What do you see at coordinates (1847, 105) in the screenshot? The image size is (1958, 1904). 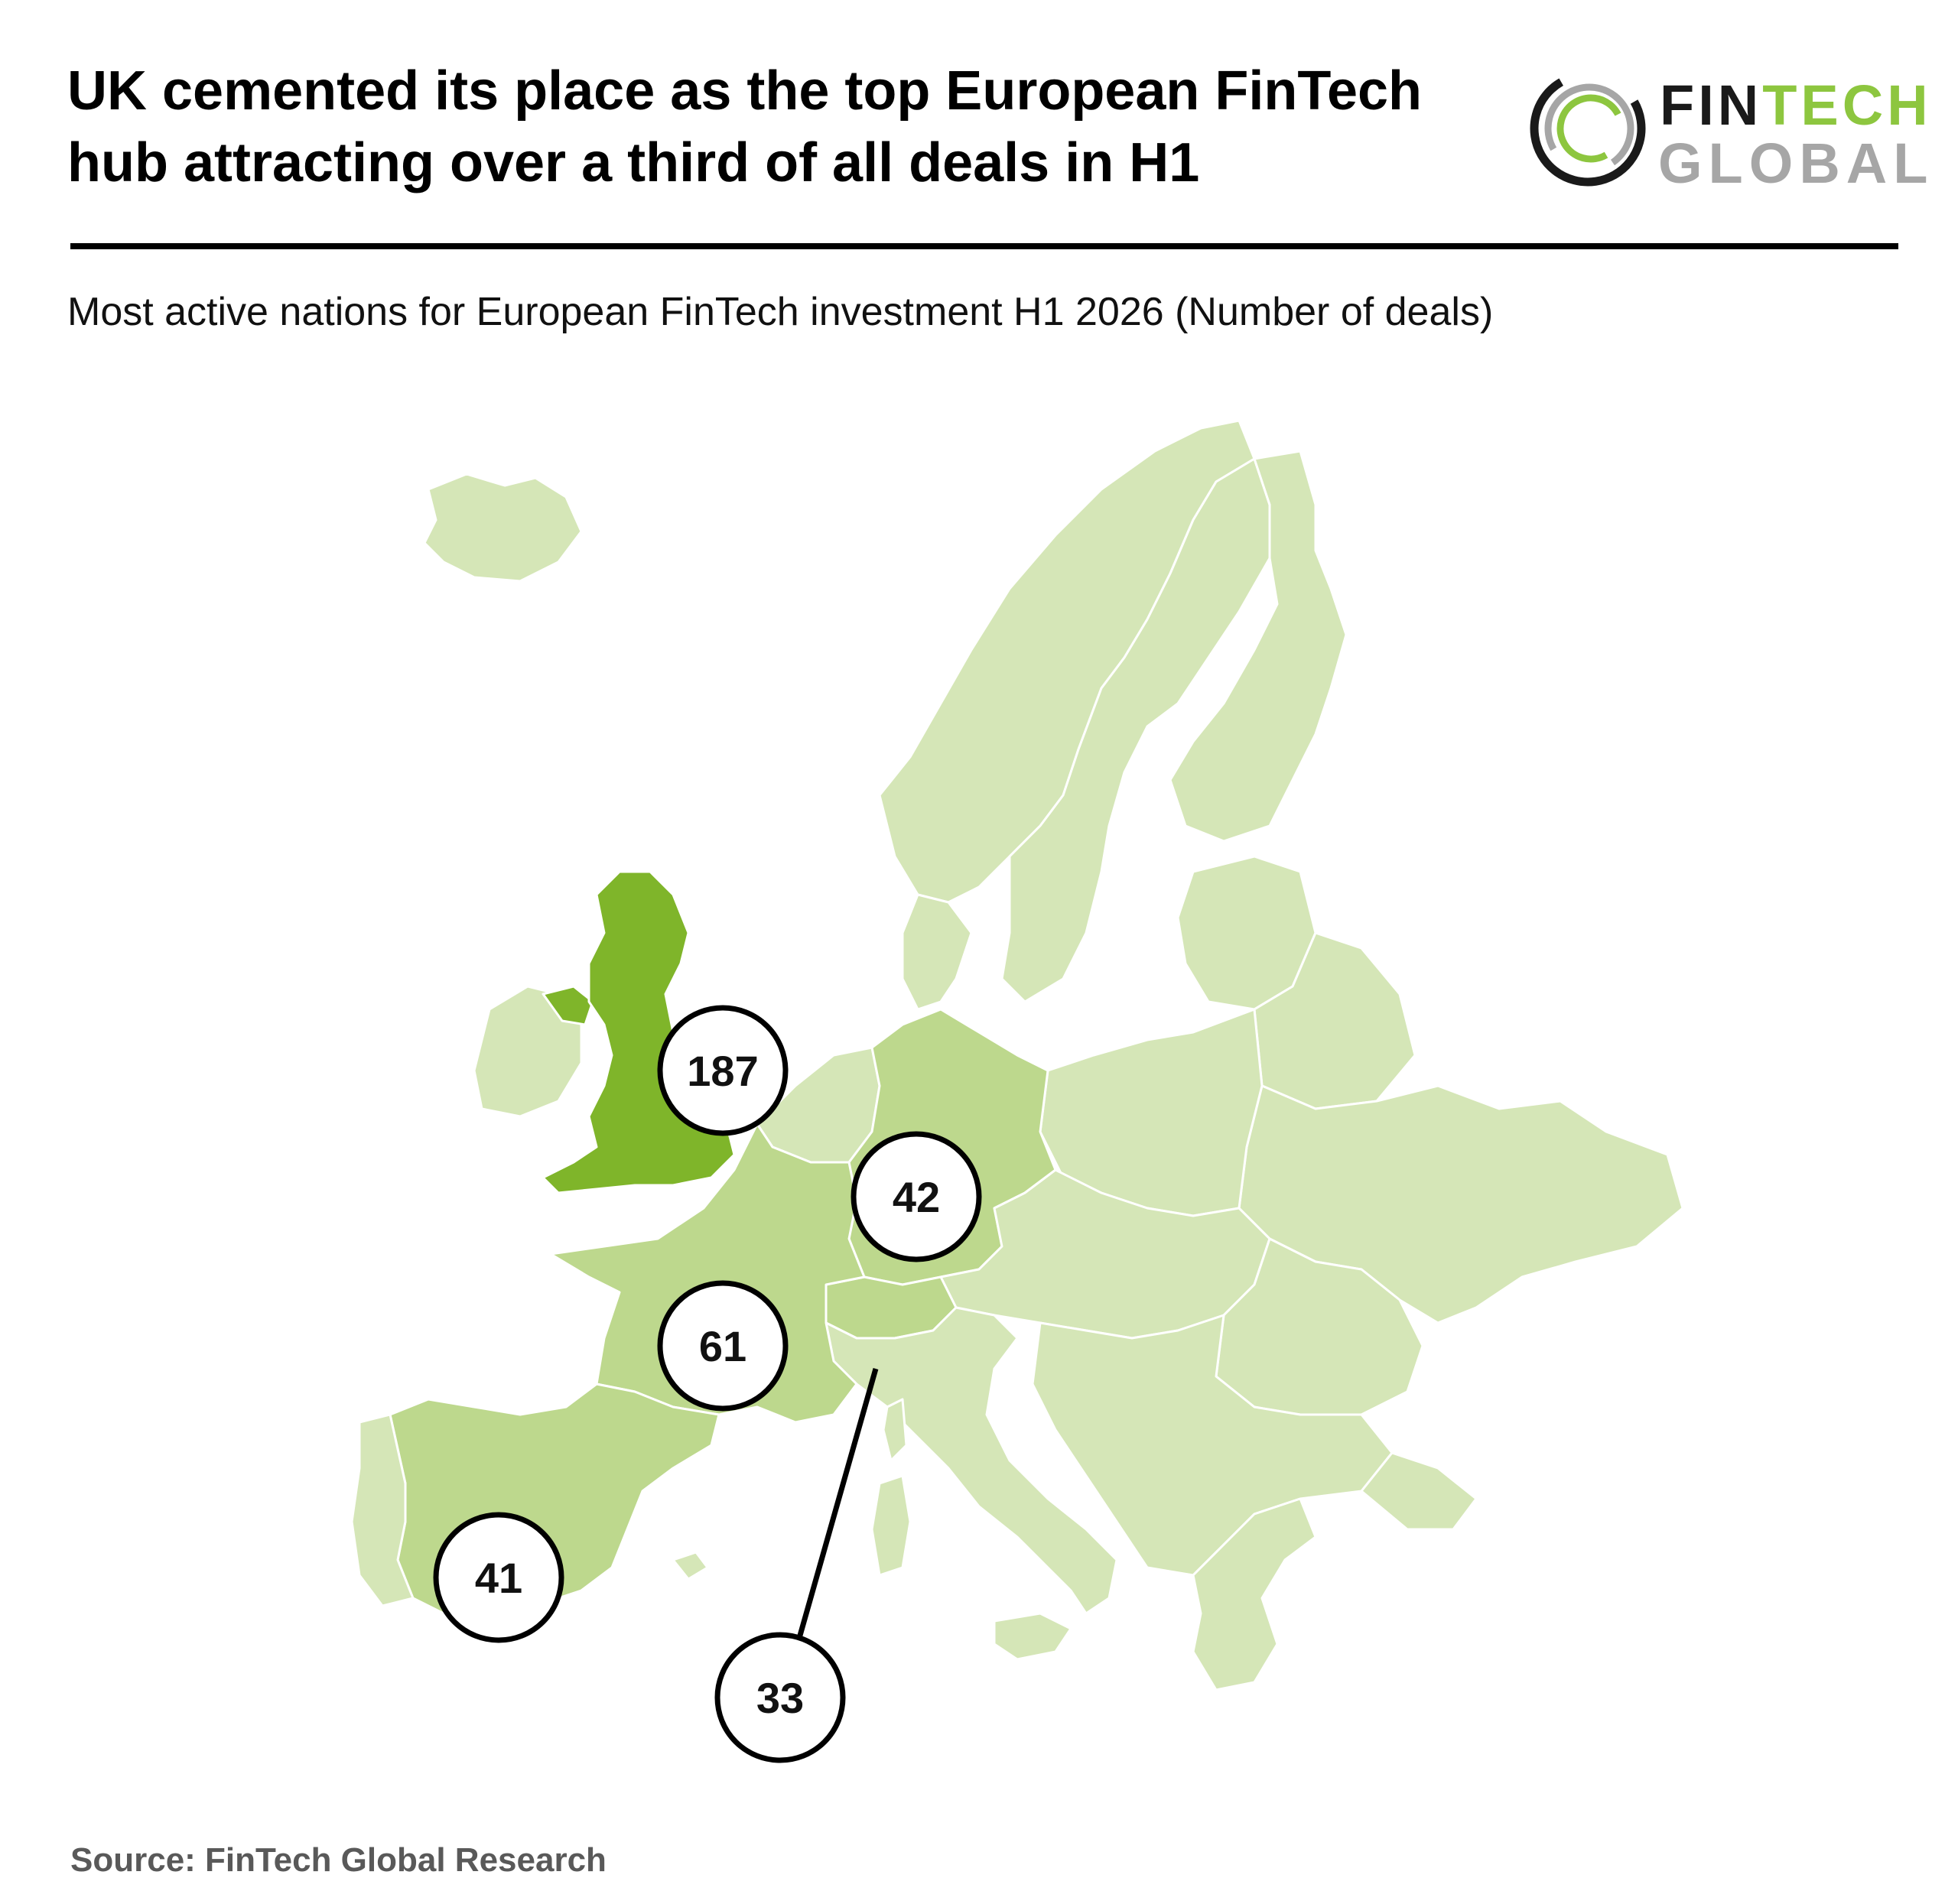 I see `logo-tech: TECH` at bounding box center [1847, 105].